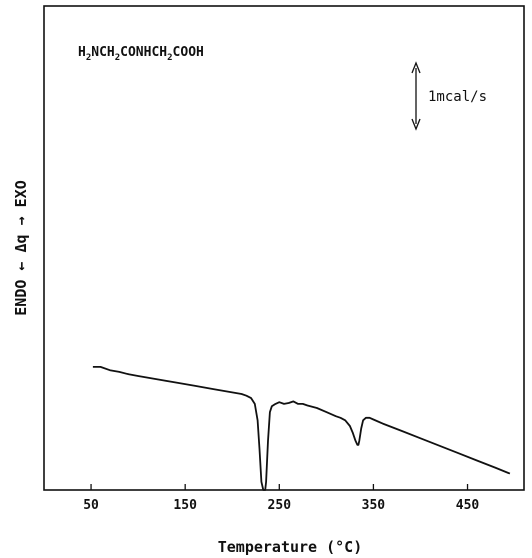 The height and width of the screenshot is (558, 532). Describe the element at coordinates (290, 547) in the screenshot. I see `x-axis-title: Temperature (°C)` at that location.